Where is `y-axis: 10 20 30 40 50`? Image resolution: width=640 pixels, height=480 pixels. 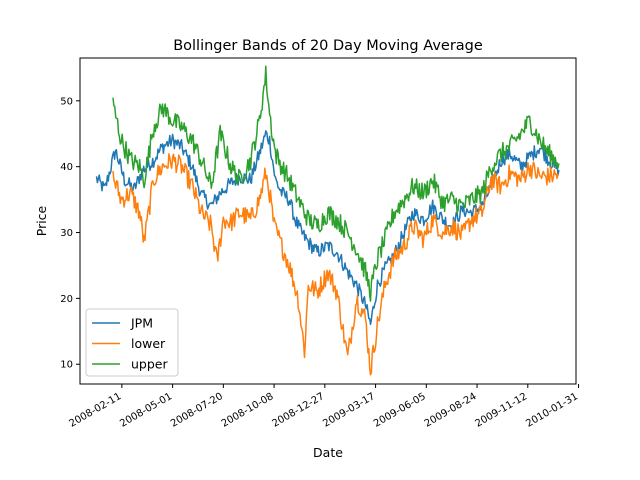 y-axis: 10 20 30 40 50 is located at coordinates (70, 233).